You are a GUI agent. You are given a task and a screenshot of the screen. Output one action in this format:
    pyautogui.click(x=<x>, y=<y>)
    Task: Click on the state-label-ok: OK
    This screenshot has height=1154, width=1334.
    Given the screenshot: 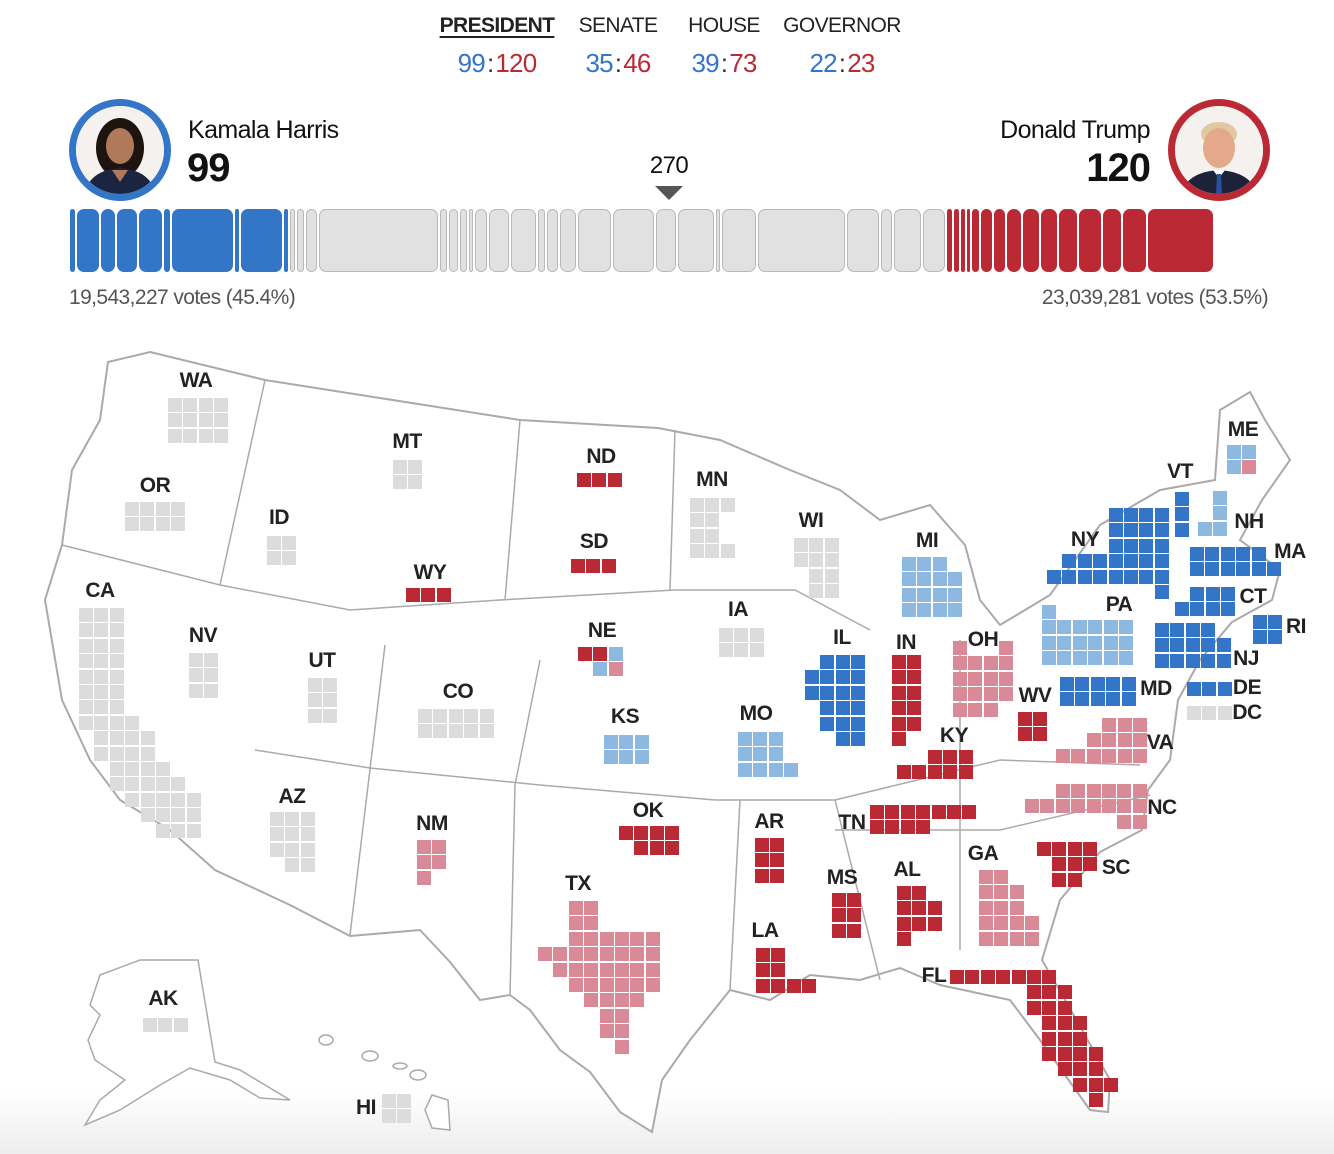 What is the action you would take?
    pyautogui.click(x=648, y=810)
    